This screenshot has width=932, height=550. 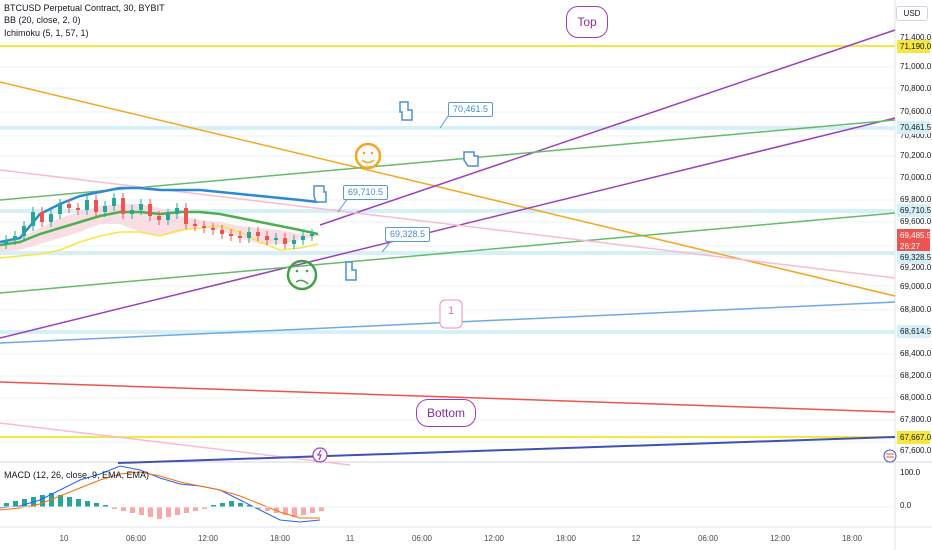 I want to click on bottom-bubble: Bottom, so click(x=446, y=413).